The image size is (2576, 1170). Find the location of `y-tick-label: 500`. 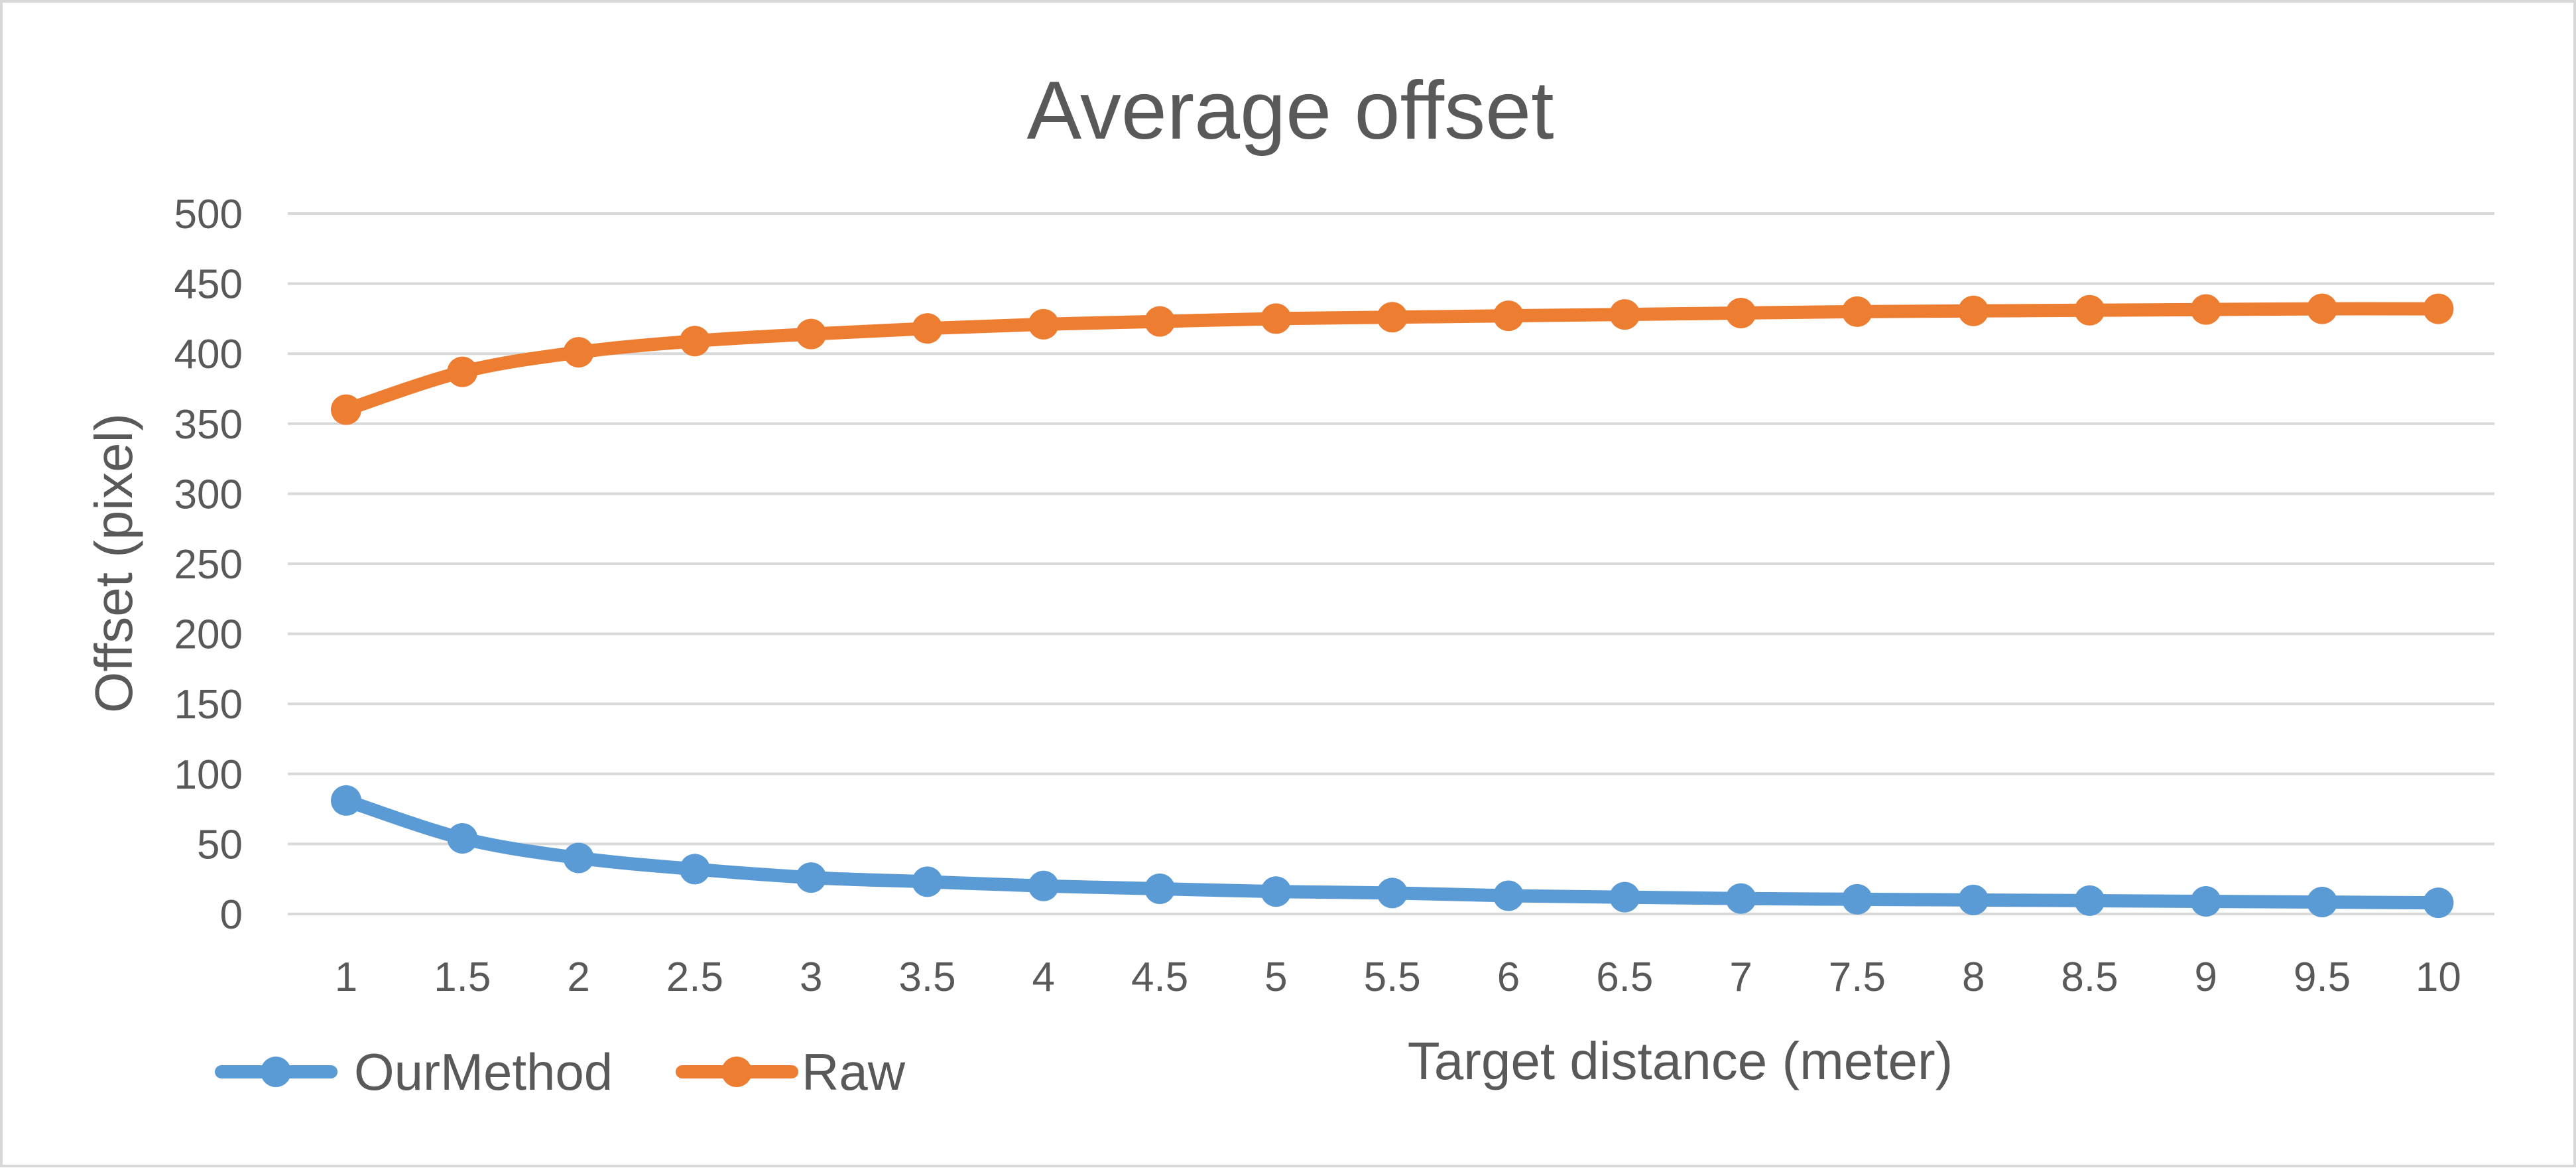

y-tick-label: 500 is located at coordinates (208, 214).